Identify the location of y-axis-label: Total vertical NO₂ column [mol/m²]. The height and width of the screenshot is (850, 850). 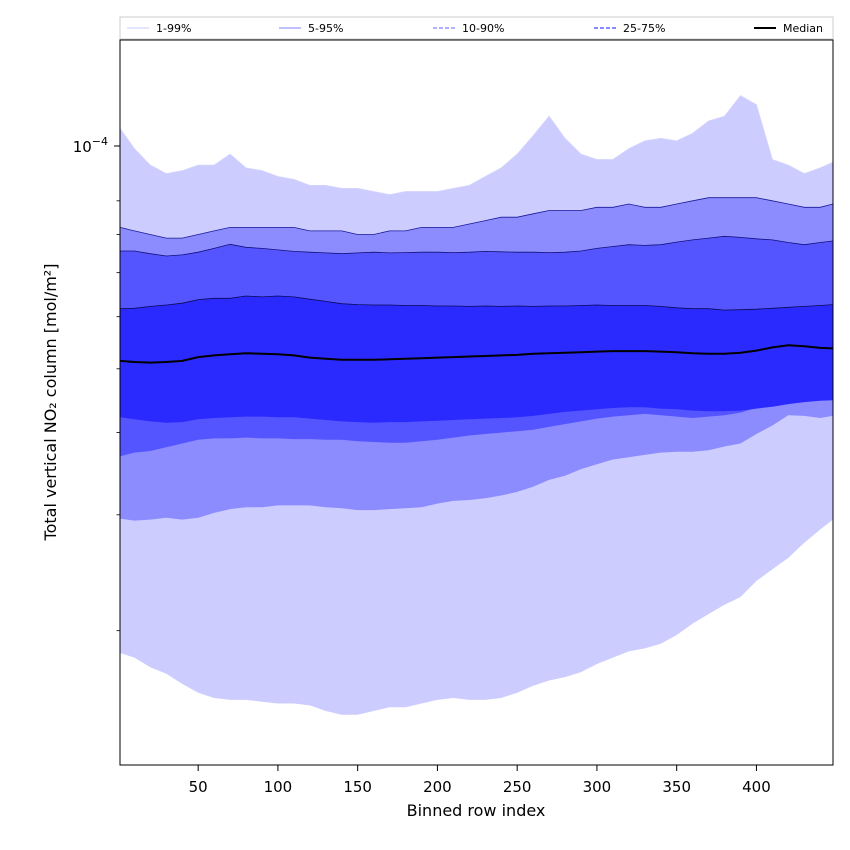
(50, 403).